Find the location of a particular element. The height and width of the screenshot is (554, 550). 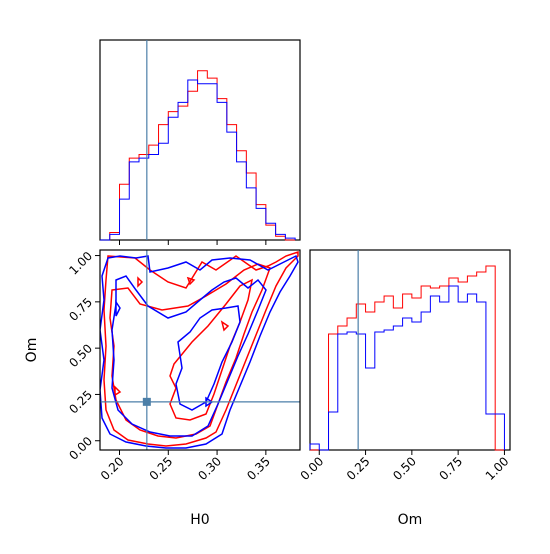

h0-marginal-frame is located at coordinates (200, 140).